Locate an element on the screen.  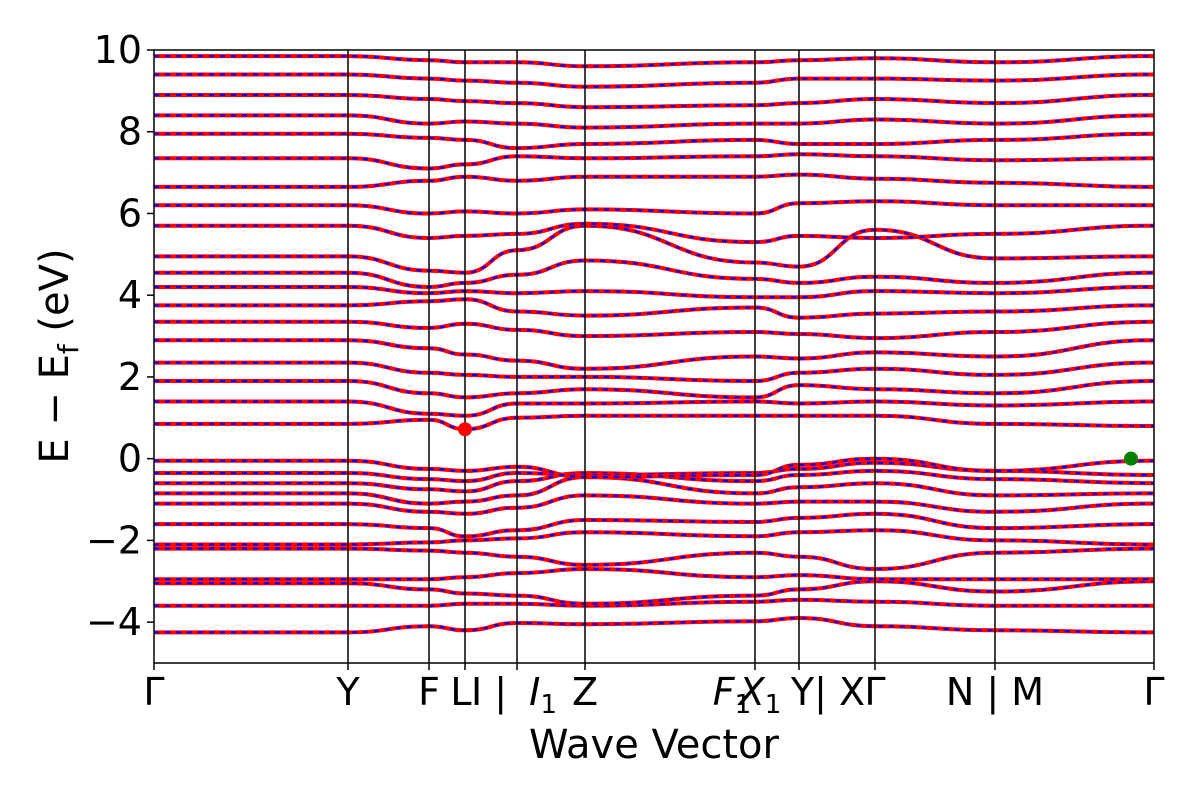
y-tick-label: 8 is located at coordinates (130, 132).